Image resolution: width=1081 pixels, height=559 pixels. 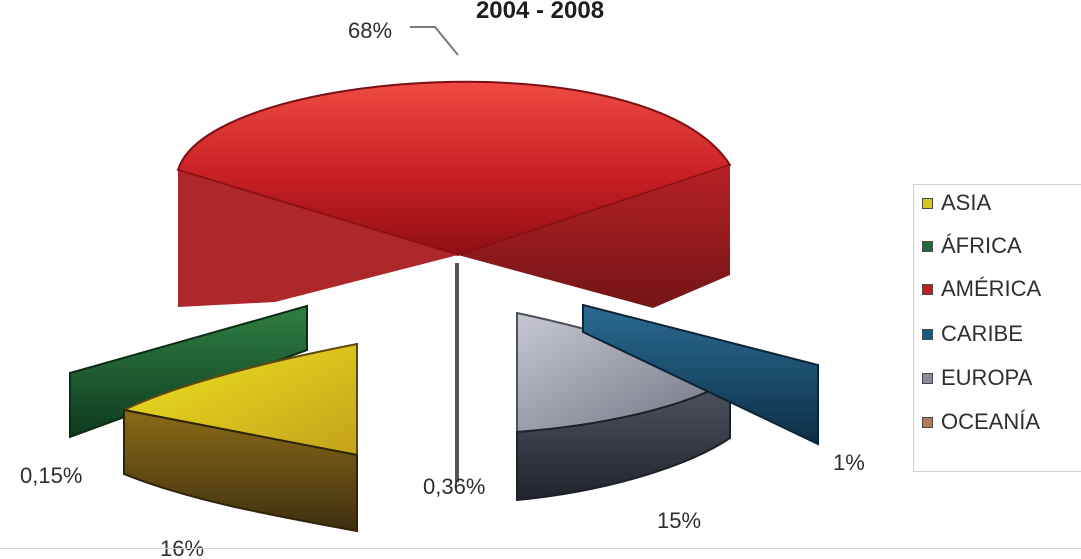 I want to click on pie-slice-america-left-depth, so click(x=318, y=238).